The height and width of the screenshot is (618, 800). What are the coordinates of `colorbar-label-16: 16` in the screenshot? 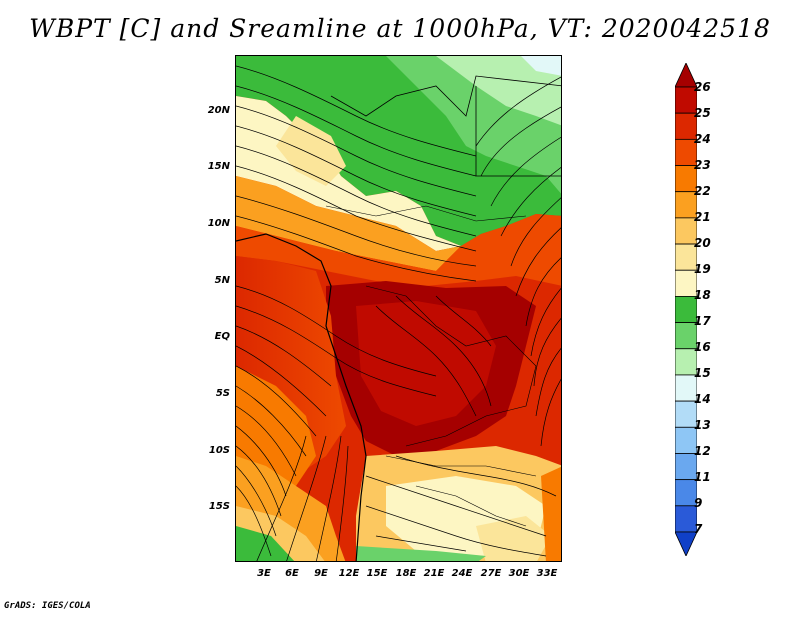 It's located at (702, 347).